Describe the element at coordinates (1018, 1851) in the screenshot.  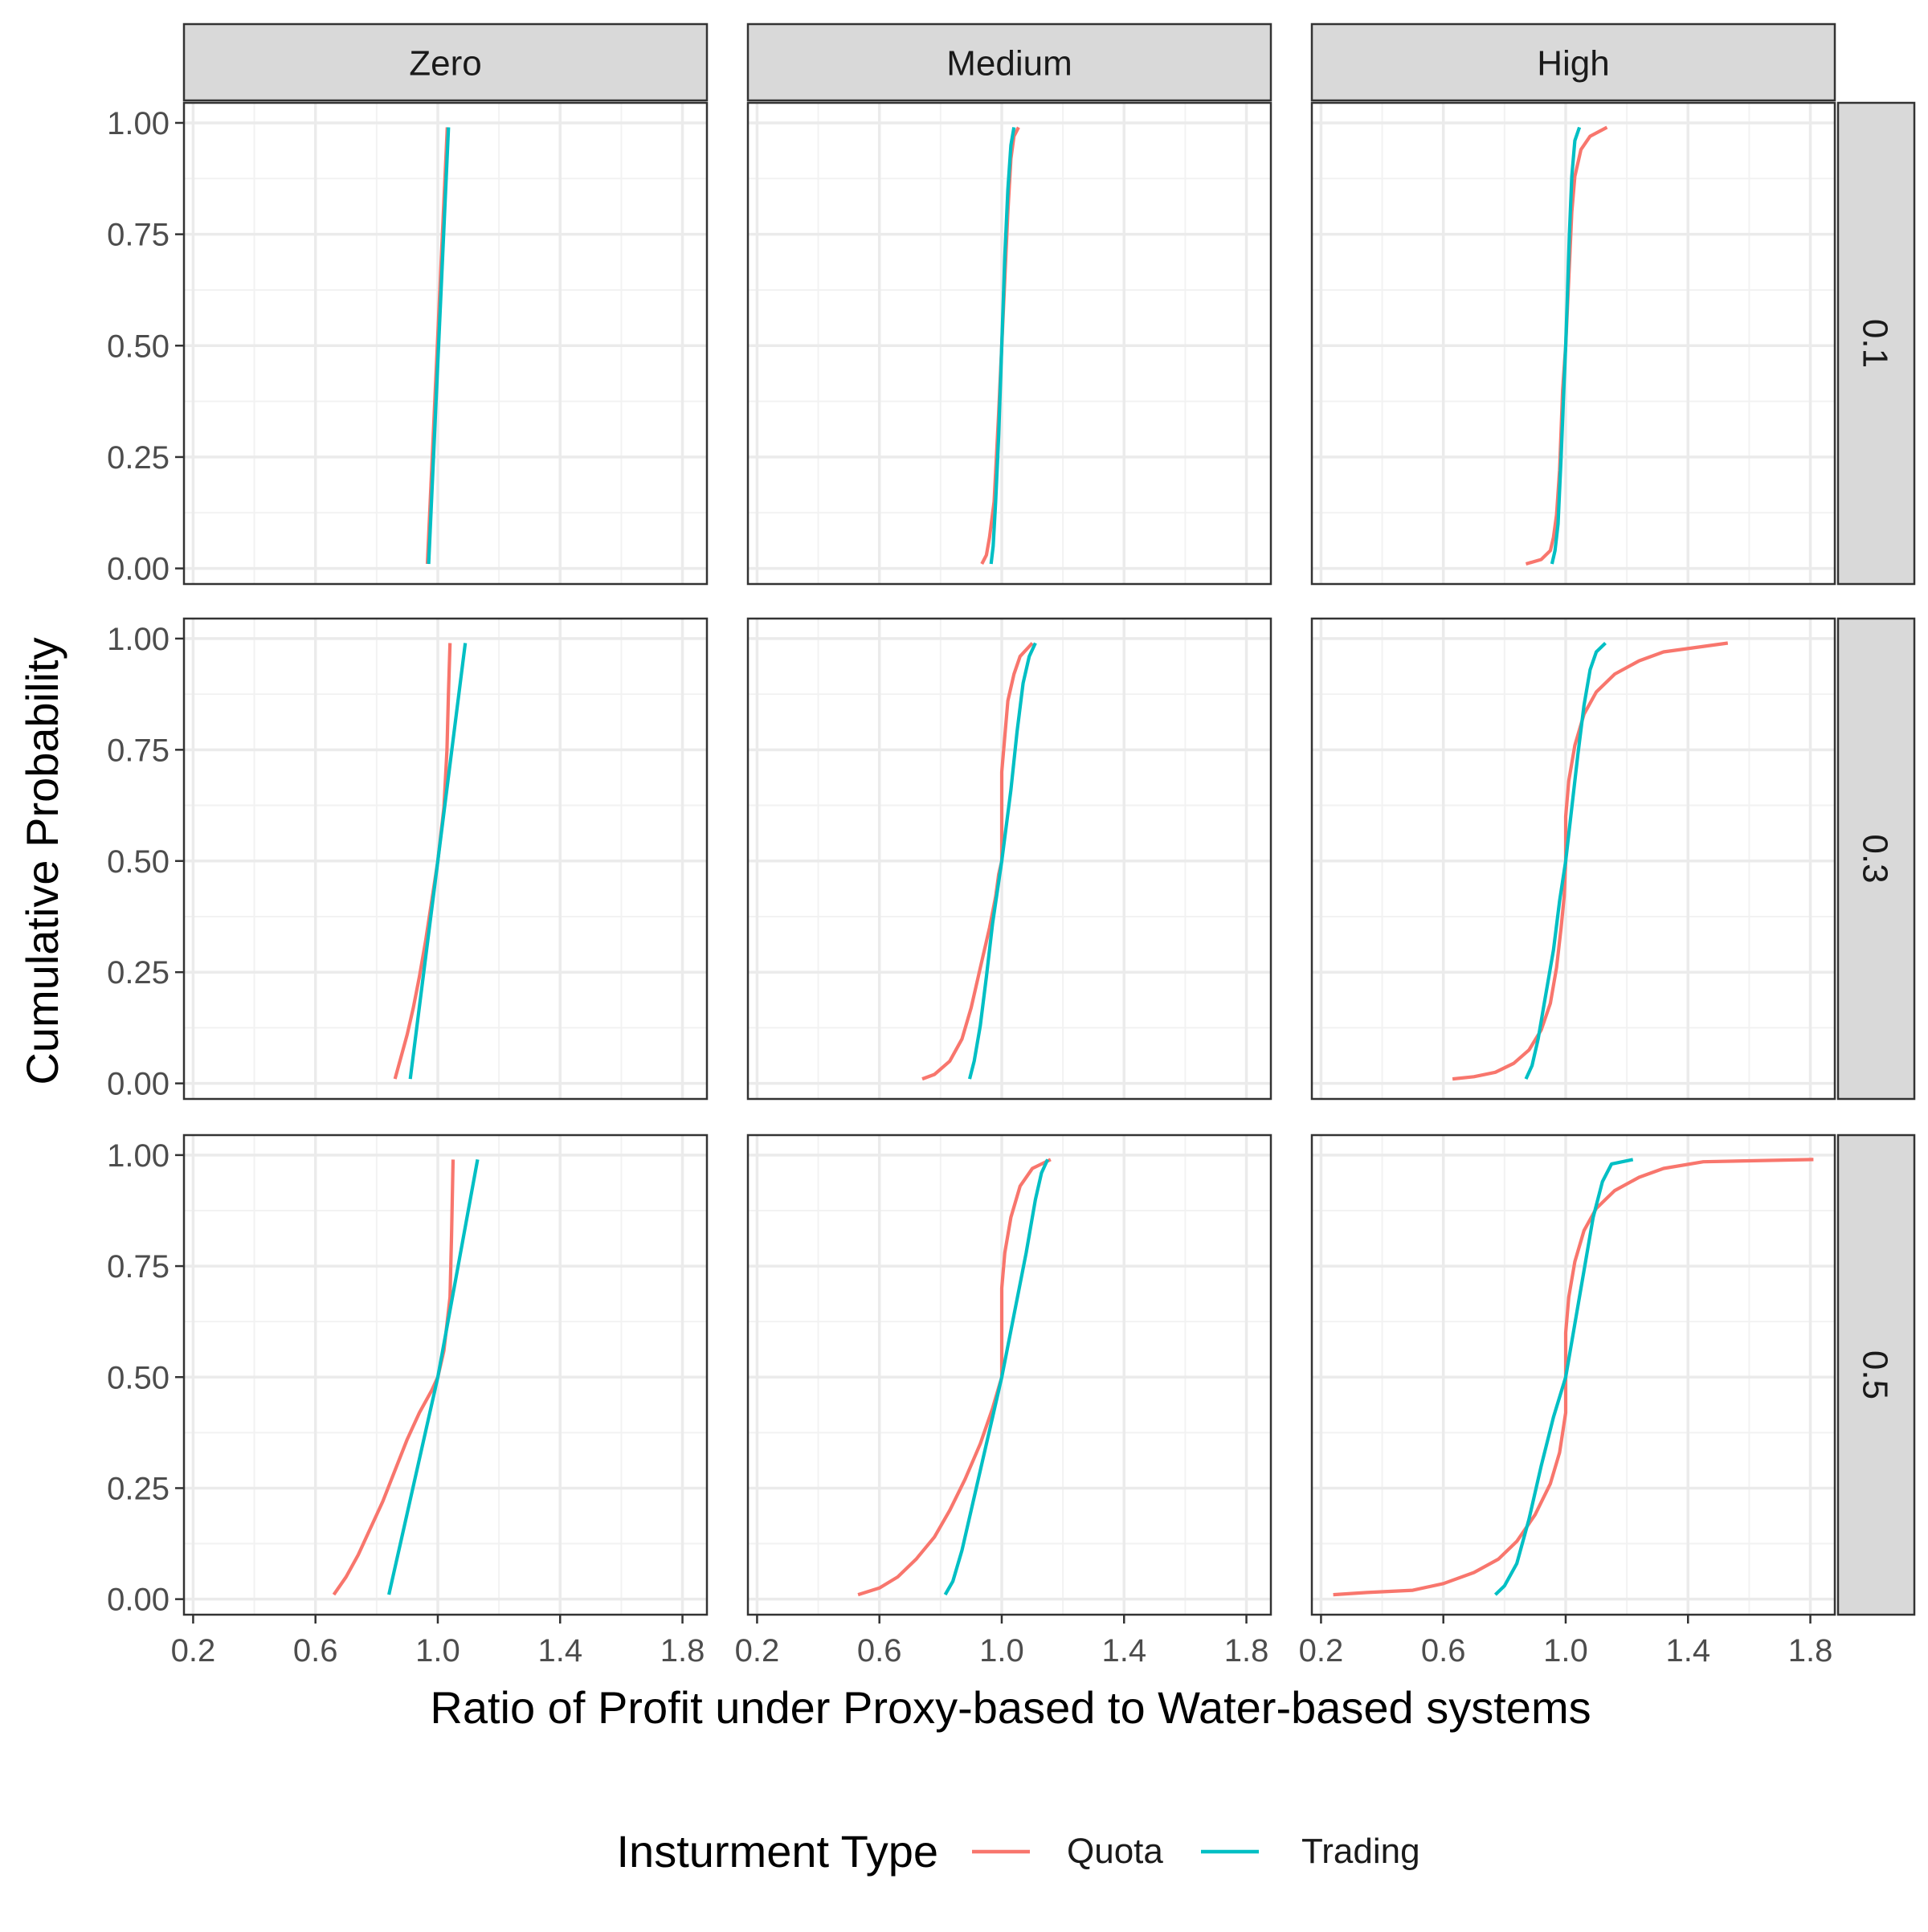
I see `legend: Insturment Type Quota Trading` at that location.